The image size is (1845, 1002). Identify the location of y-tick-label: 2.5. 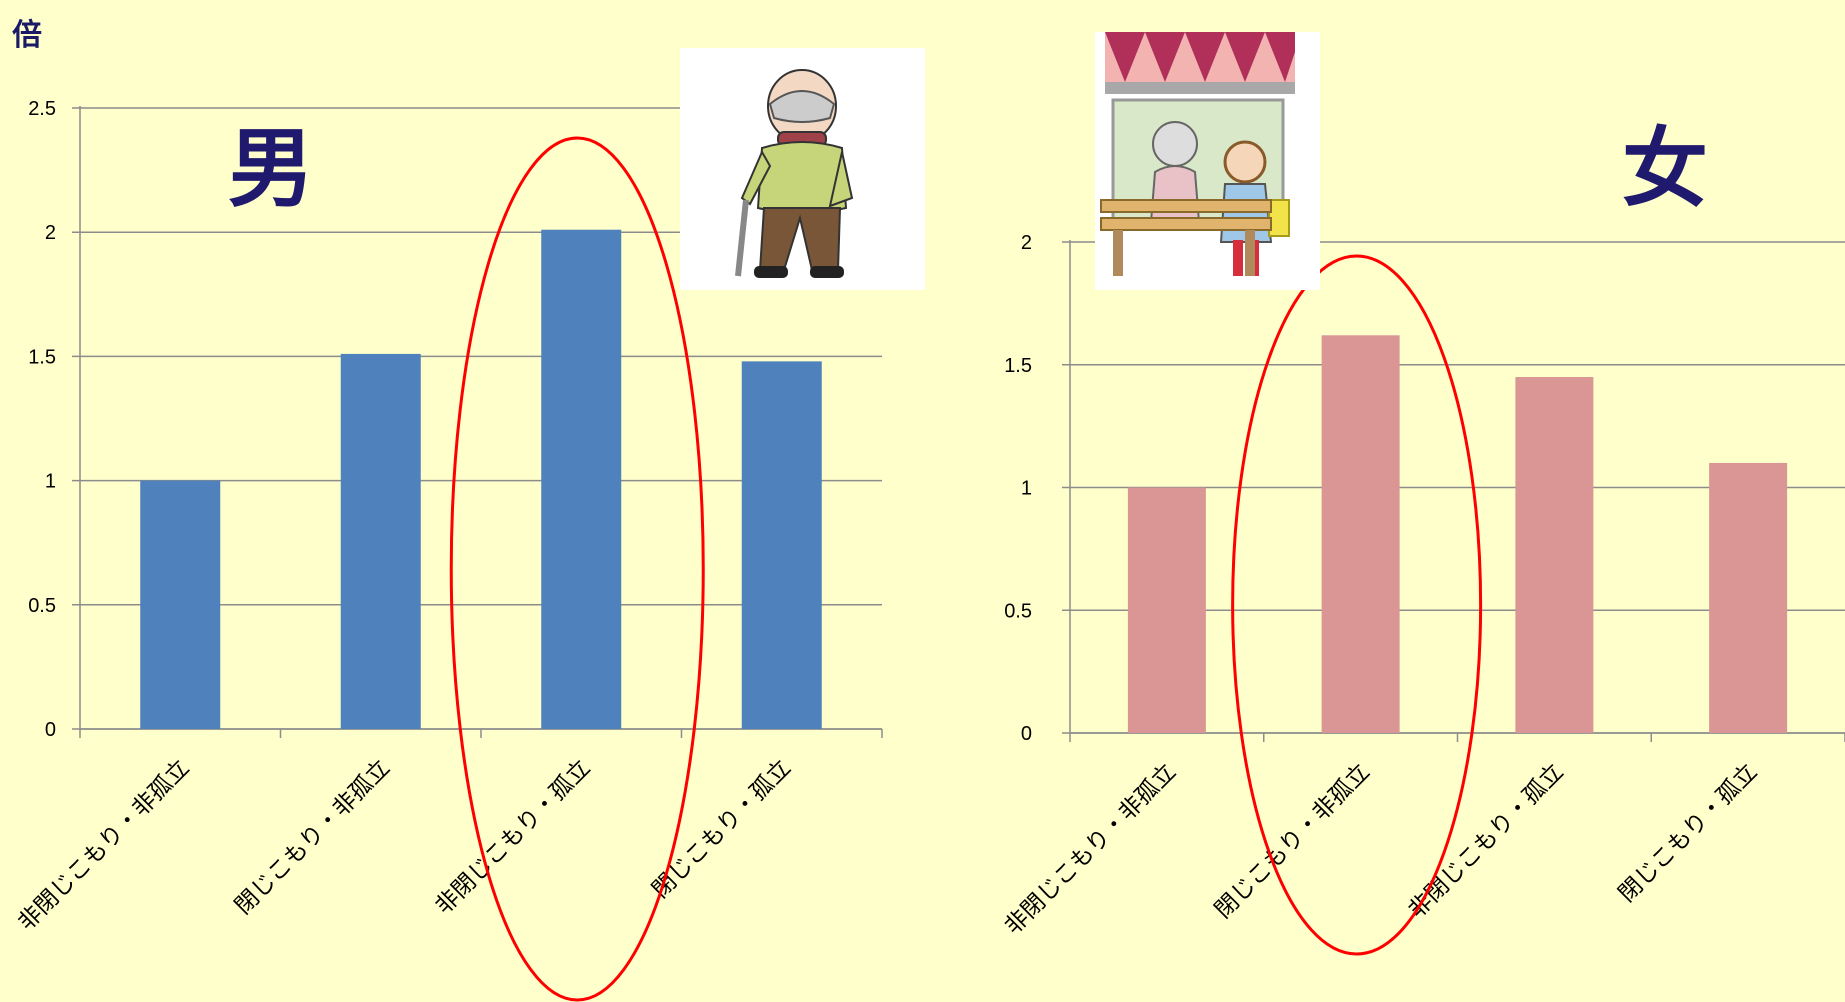
(42, 109).